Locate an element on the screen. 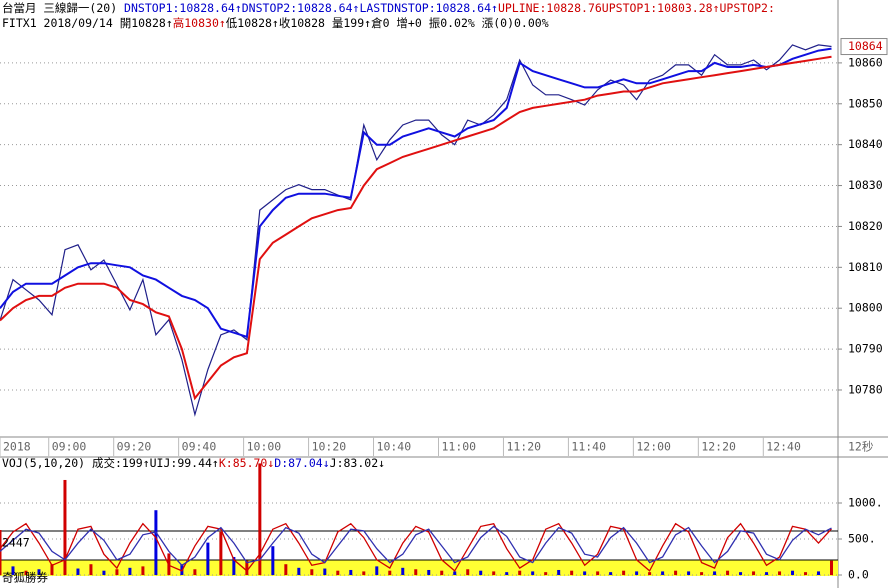  header-text: LASTDNSTOP:10828.64↑ is located at coordinates (428, 8).